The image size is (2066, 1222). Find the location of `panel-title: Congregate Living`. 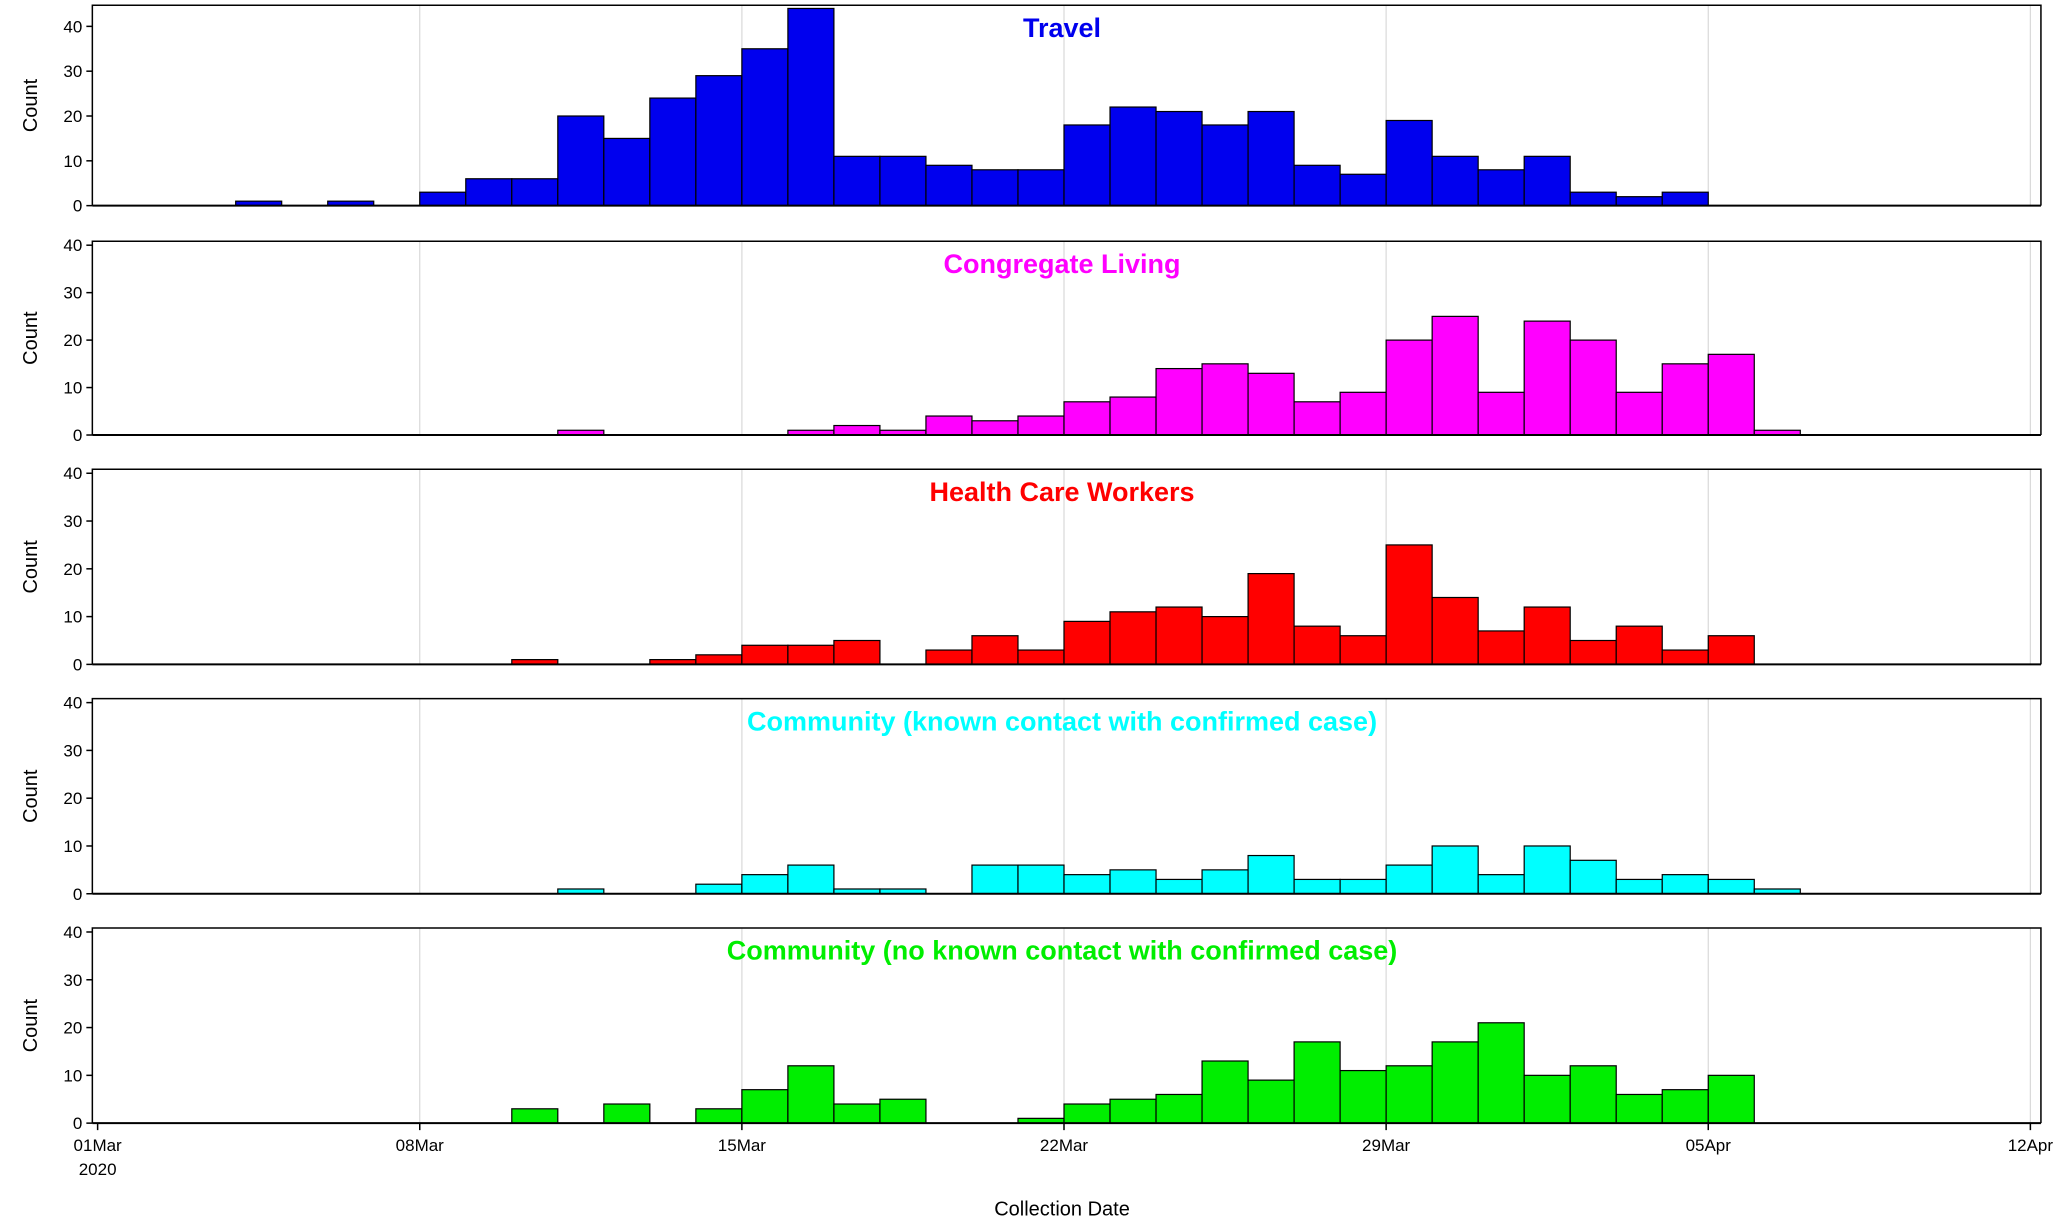

panel-title: Congregate Living is located at coordinates (1062, 264).